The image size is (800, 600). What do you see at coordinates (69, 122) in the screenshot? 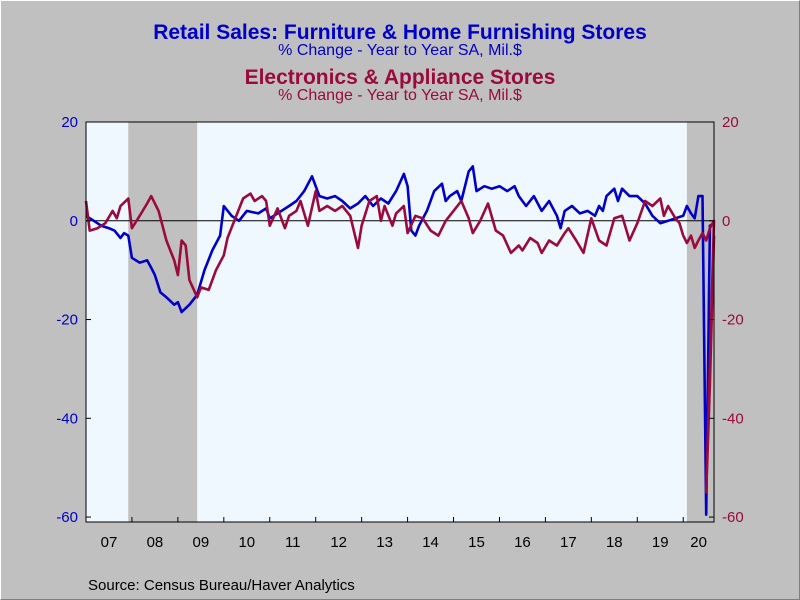
I see `y-tick-label-left-0: 20` at bounding box center [69, 122].